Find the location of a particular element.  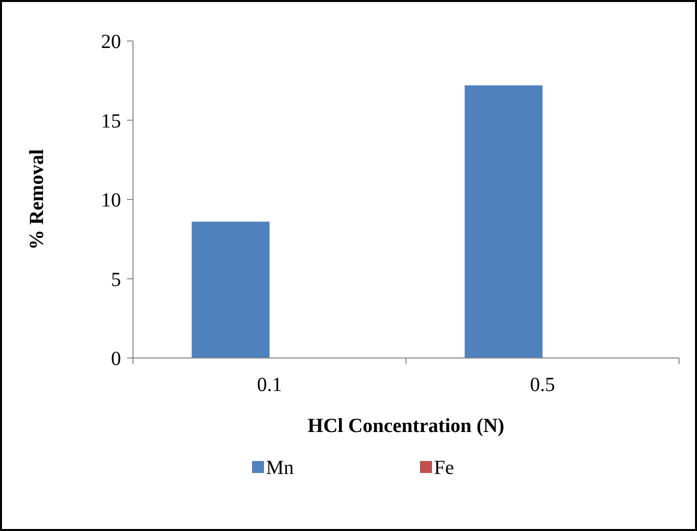

y-tick-label: 10 is located at coordinates (111, 201).